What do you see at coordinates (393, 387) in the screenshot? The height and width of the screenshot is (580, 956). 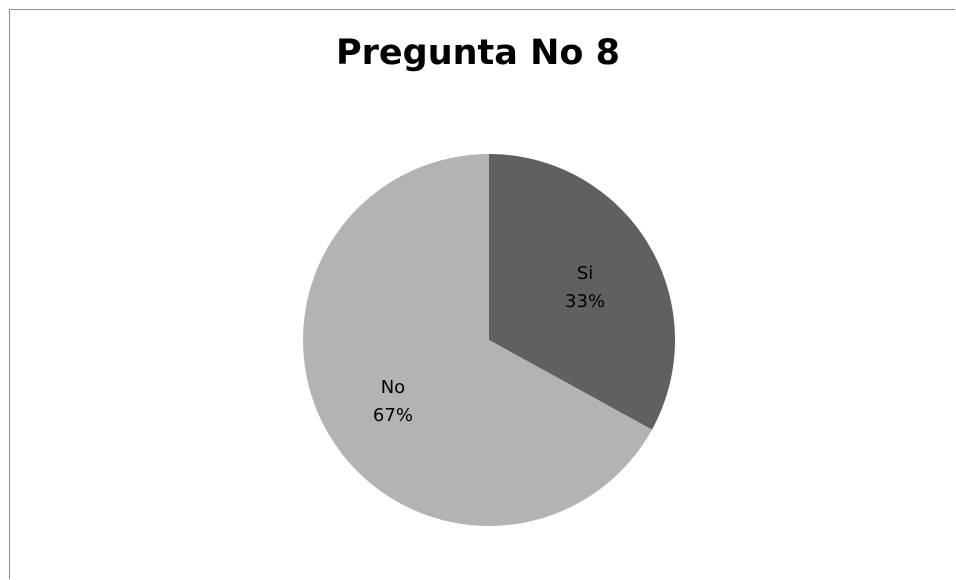 I see `slice-category-label: No` at bounding box center [393, 387].